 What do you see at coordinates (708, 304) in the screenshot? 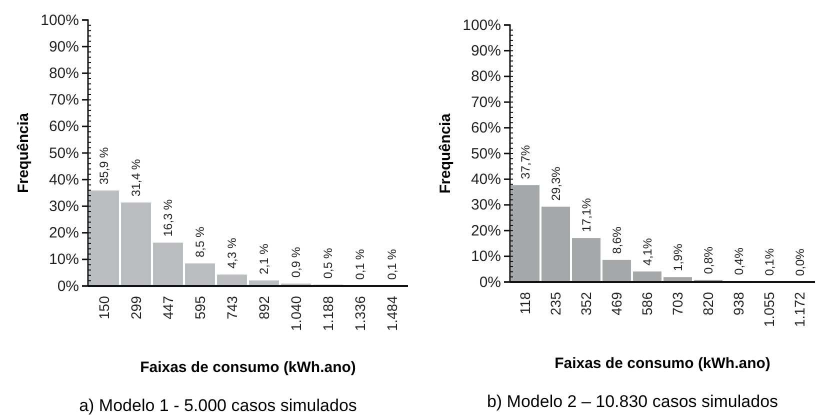
I see `x-tick-label: 820` at bounding box center [708, 304].